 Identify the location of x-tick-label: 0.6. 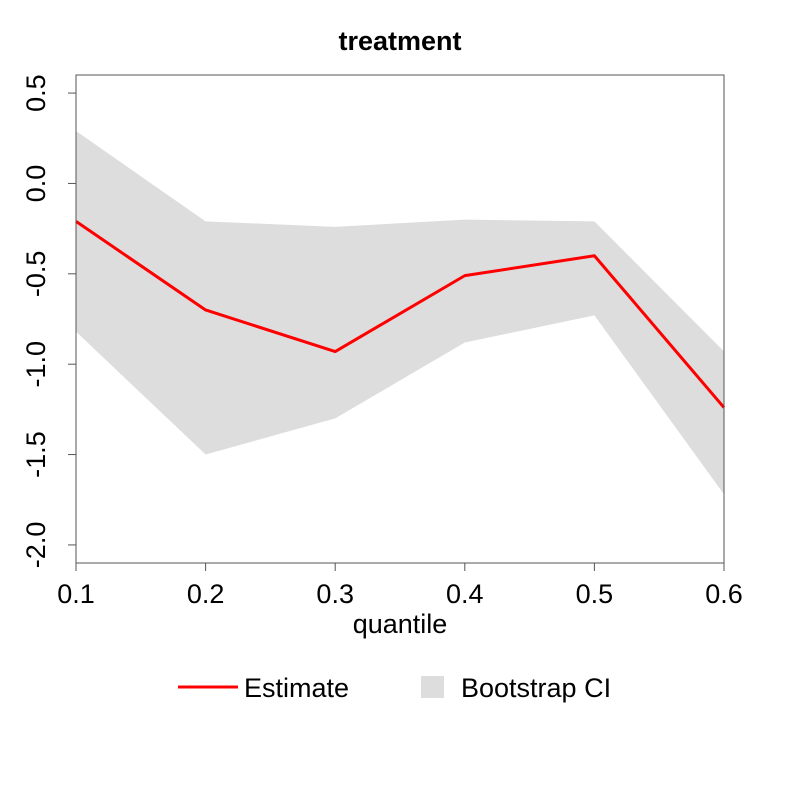
(724, 594).